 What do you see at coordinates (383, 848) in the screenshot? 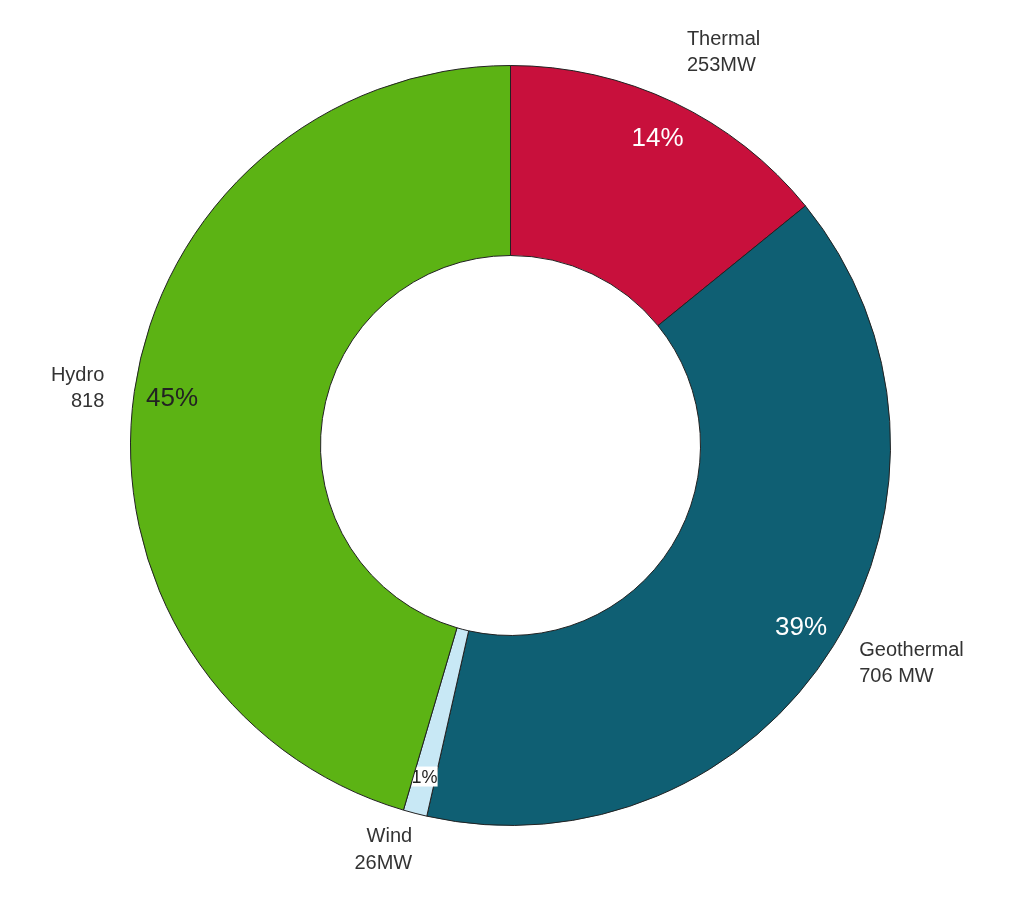
I see `slice-label: Wind 26MW` at bounding box center [383, 848].